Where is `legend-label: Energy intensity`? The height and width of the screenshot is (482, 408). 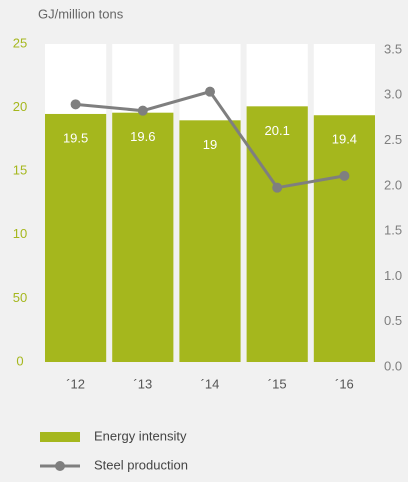 legend-label: Energy intensity is located at coordinates (140, 435).